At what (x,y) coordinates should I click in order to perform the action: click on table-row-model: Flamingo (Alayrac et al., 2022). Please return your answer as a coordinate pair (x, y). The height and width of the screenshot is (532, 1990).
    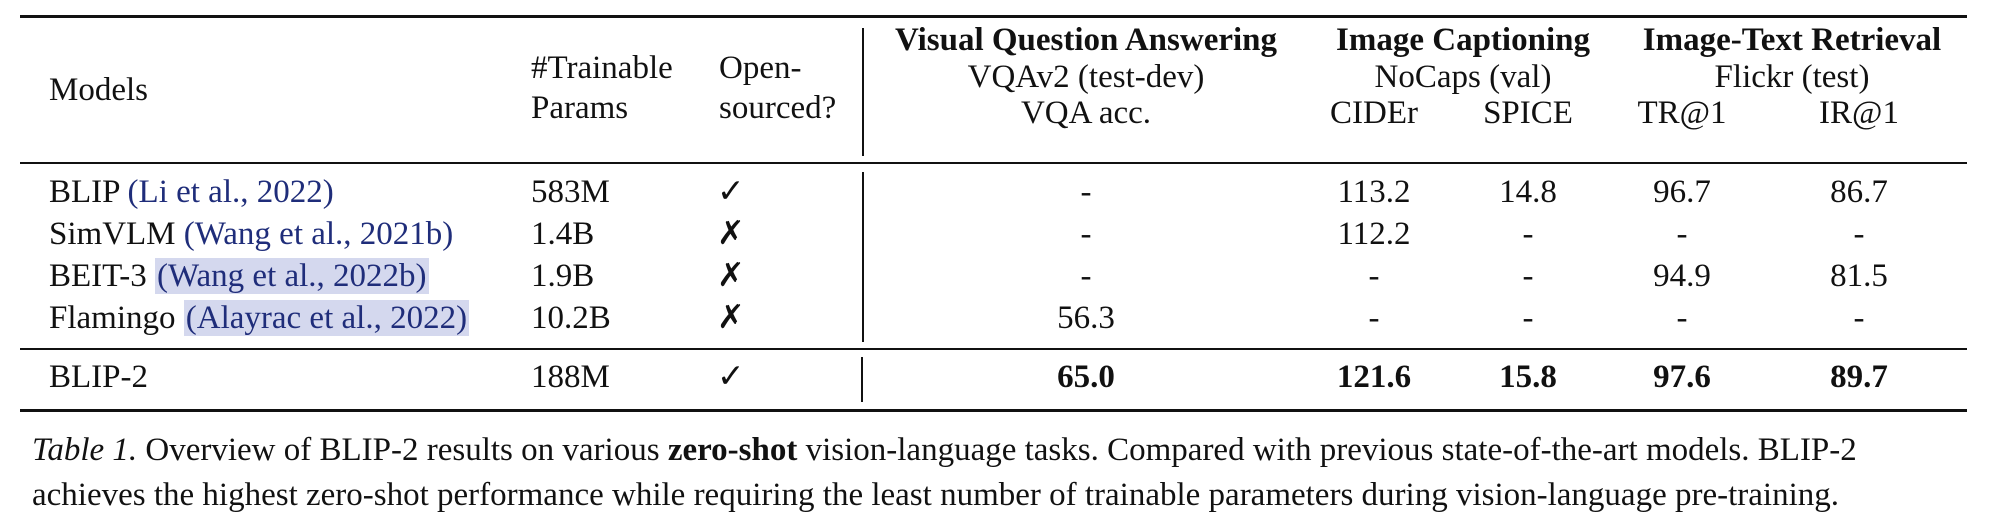
    Looking at the image, I should click on (259, 318).